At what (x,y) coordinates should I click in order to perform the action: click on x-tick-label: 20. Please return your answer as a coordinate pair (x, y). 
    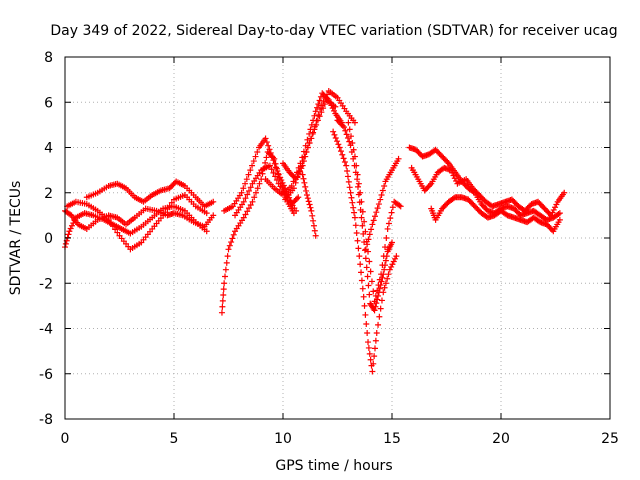
    Looking at the image, I should click on (501, 439).